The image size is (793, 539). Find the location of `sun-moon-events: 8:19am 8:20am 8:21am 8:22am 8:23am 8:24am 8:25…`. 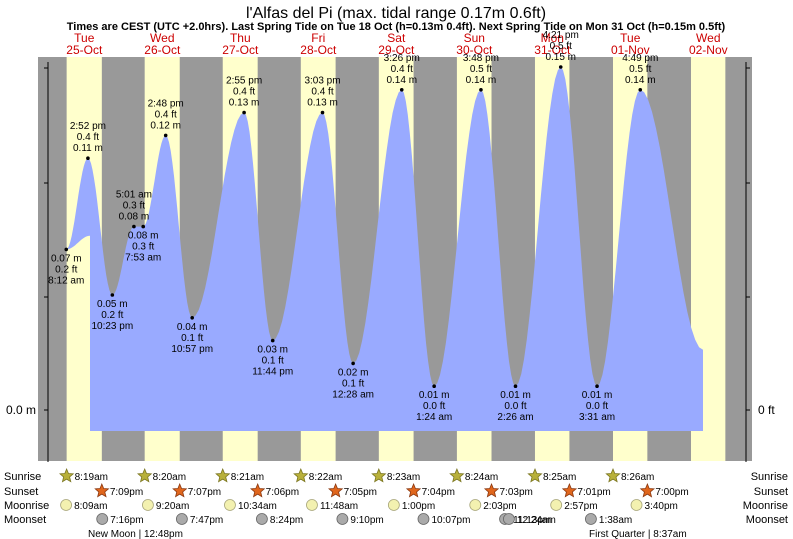

sun-moon-events: 8:19am 8:20am 8:21am 8:22am 8:23am 8:24am 8:25… is located at coordinates (374, 496).